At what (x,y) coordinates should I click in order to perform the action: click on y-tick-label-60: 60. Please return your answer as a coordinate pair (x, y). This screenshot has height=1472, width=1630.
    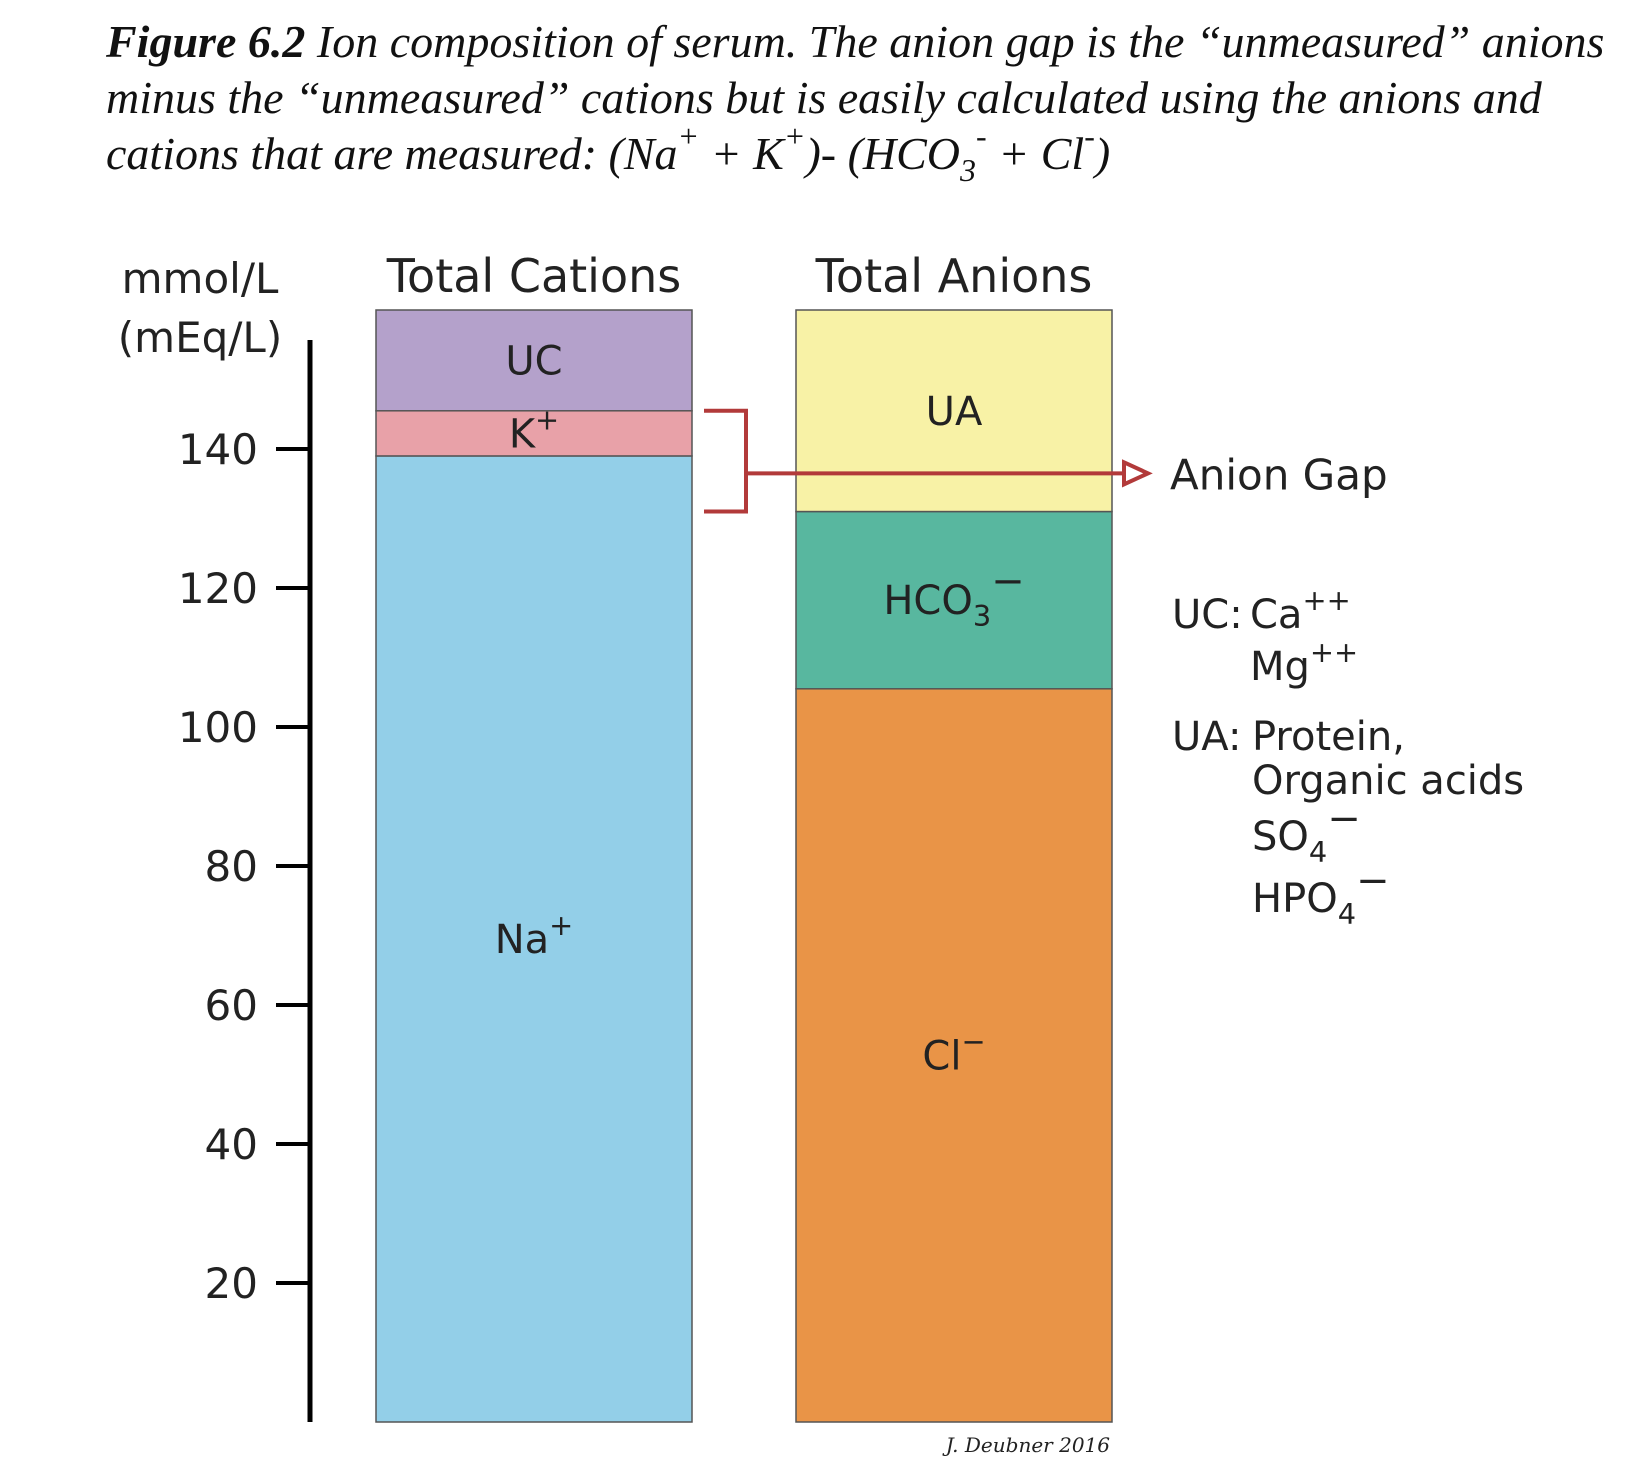
    Looking at the image, I should click on (231, 1005).